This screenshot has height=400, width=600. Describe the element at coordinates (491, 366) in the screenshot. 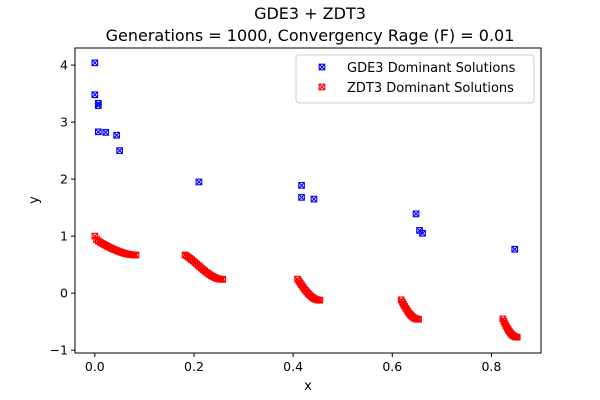

I see `x-tick-label: 0.8` at that location.